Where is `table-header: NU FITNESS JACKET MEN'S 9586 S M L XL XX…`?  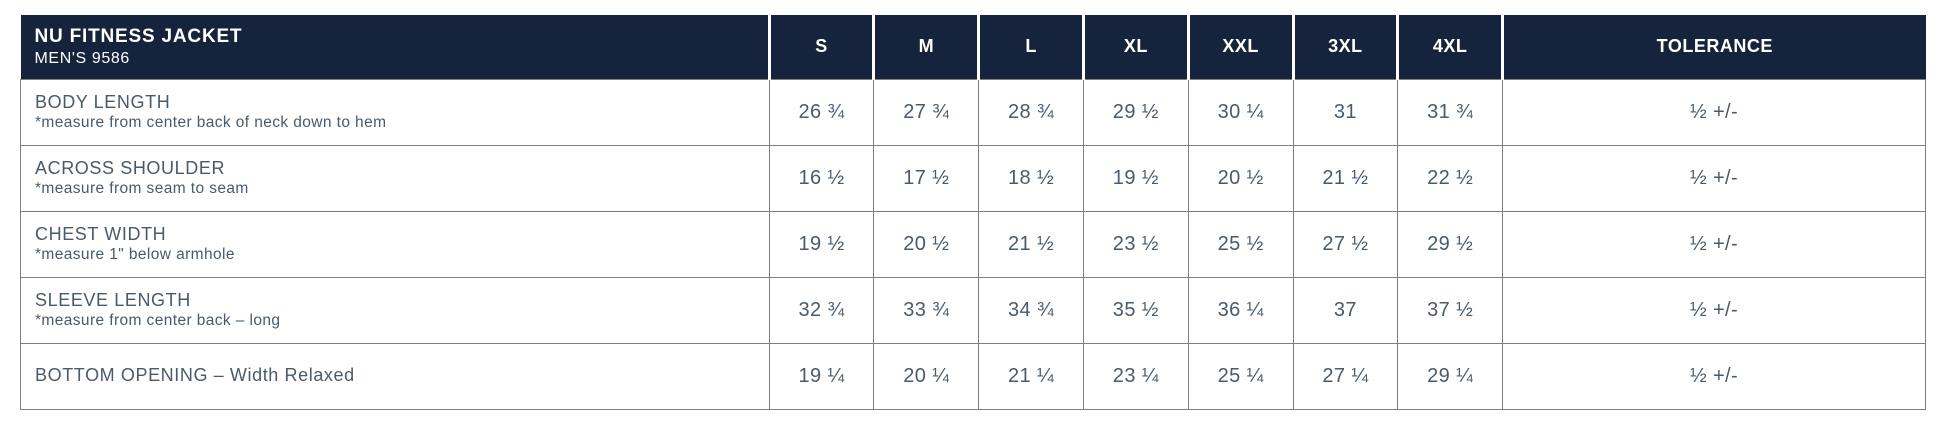 table-header: NU FITNESS JACKET MEN'S 9586 S M L XL XX… is located at coordinates (973, 47).